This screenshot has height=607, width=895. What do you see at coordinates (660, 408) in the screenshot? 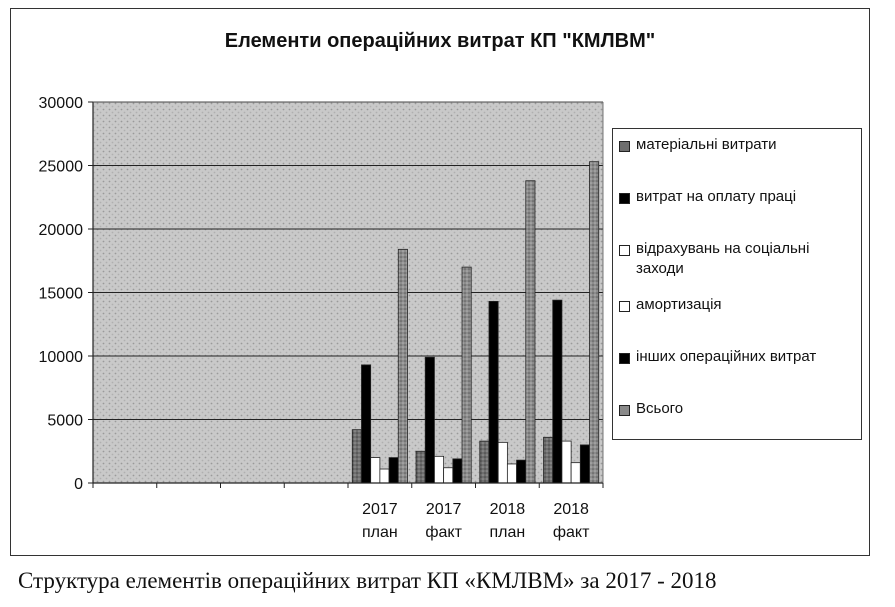
I see `legend-label: Всього` at bounding box center [660, 408].